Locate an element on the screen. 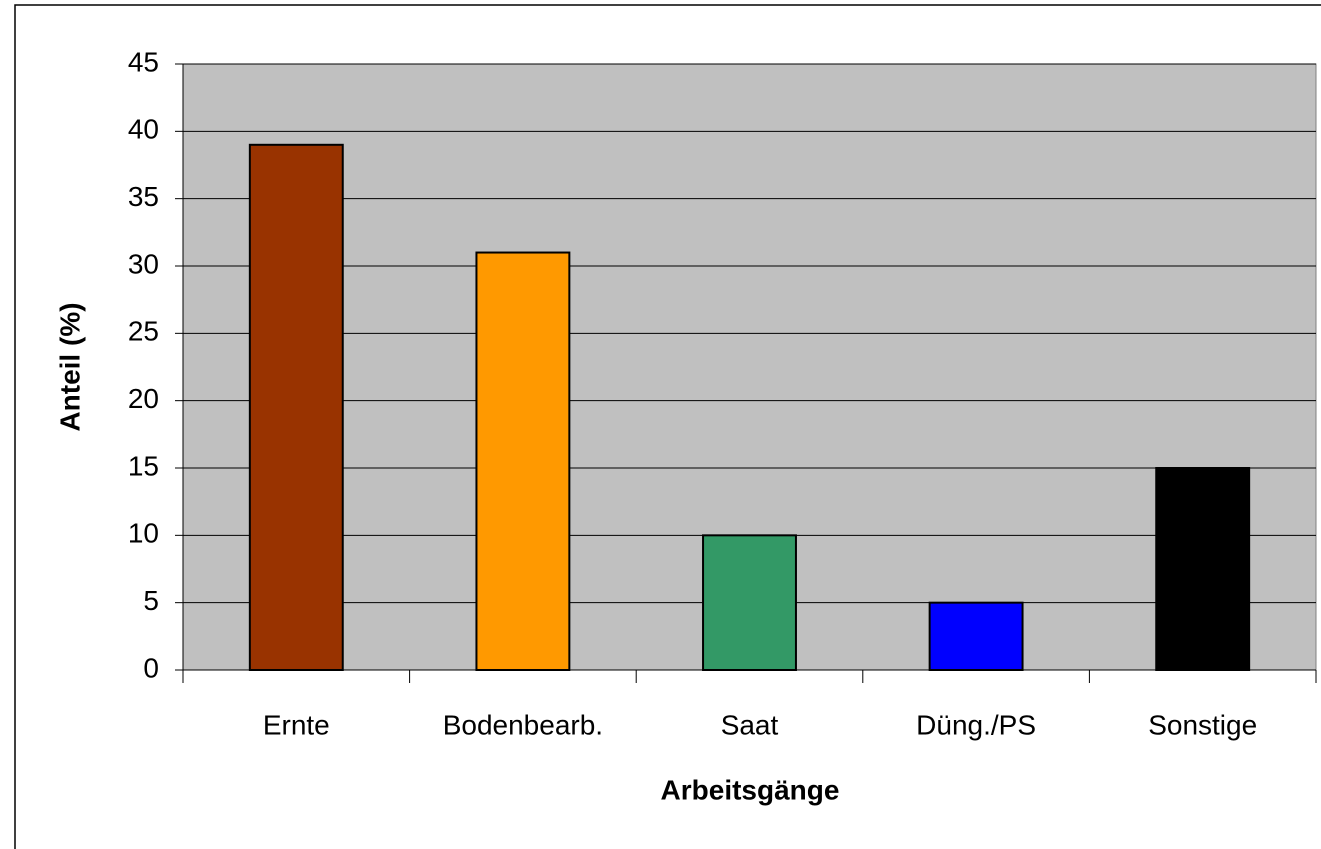 The height and width of the screenshot is (849, 1321). x-axis-title: Arbeitsgänge is located at coordinates (750, 789).